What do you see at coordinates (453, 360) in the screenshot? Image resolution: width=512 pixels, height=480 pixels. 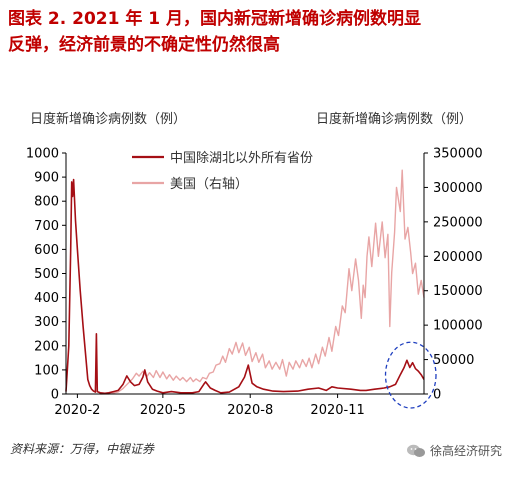 I see `right-tick-label: 50000` at bounding box center [453, 360].